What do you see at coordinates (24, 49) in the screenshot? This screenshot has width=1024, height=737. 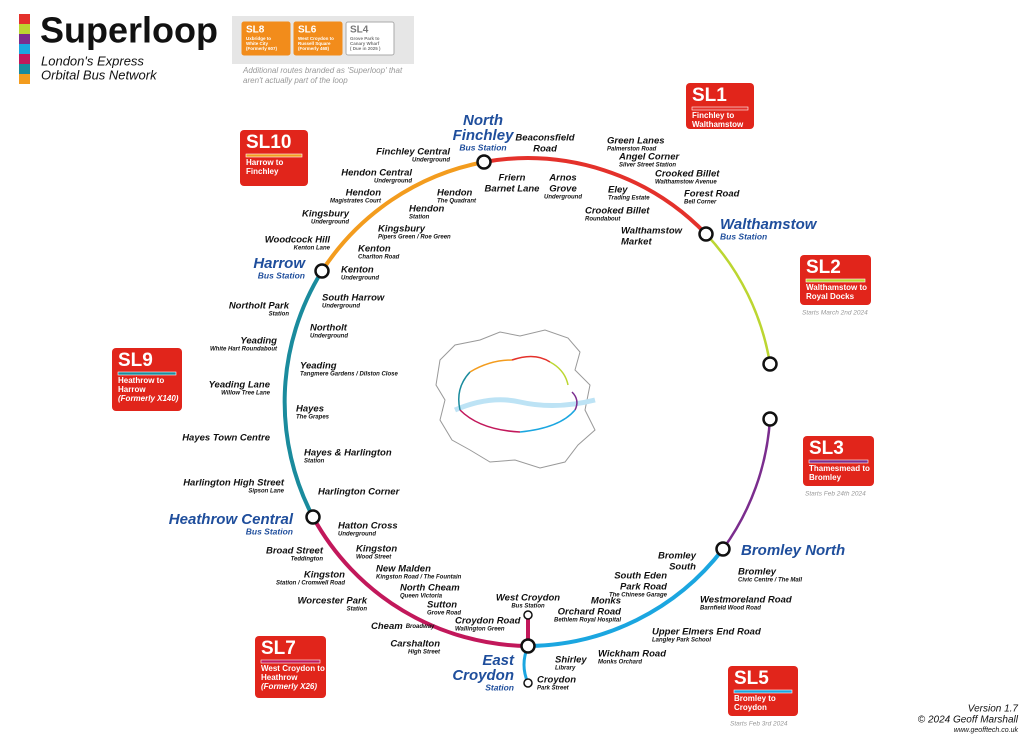 I see `color-key` at bounding box center [24, 49].